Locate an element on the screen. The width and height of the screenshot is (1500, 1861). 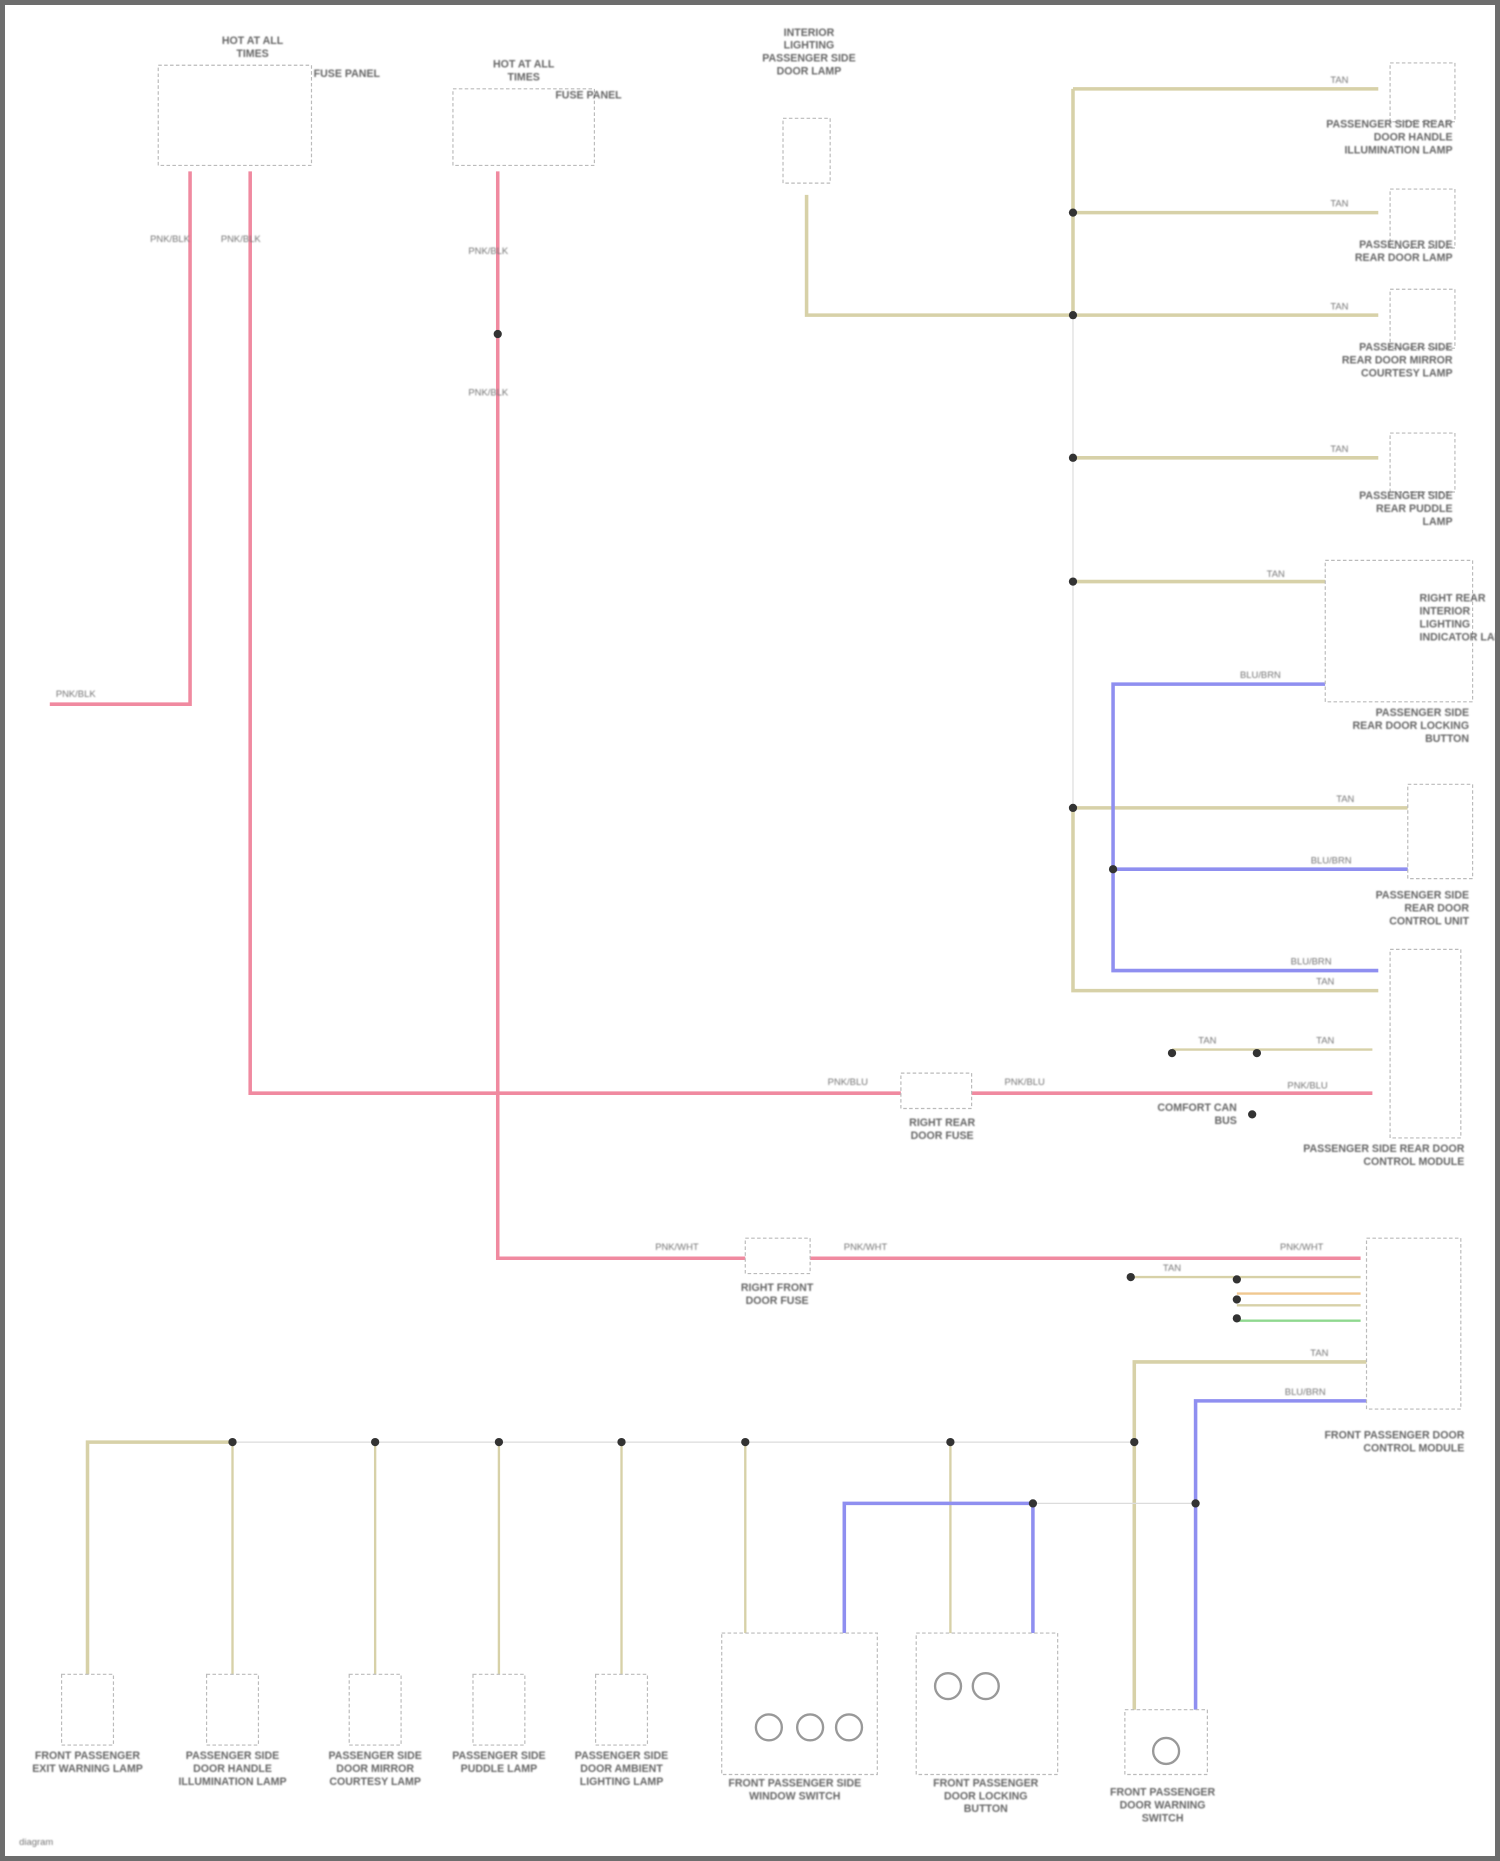
component-label: PASSENGER SIDE REAR DOOR LAMP is located at coordinates (1404, 251).